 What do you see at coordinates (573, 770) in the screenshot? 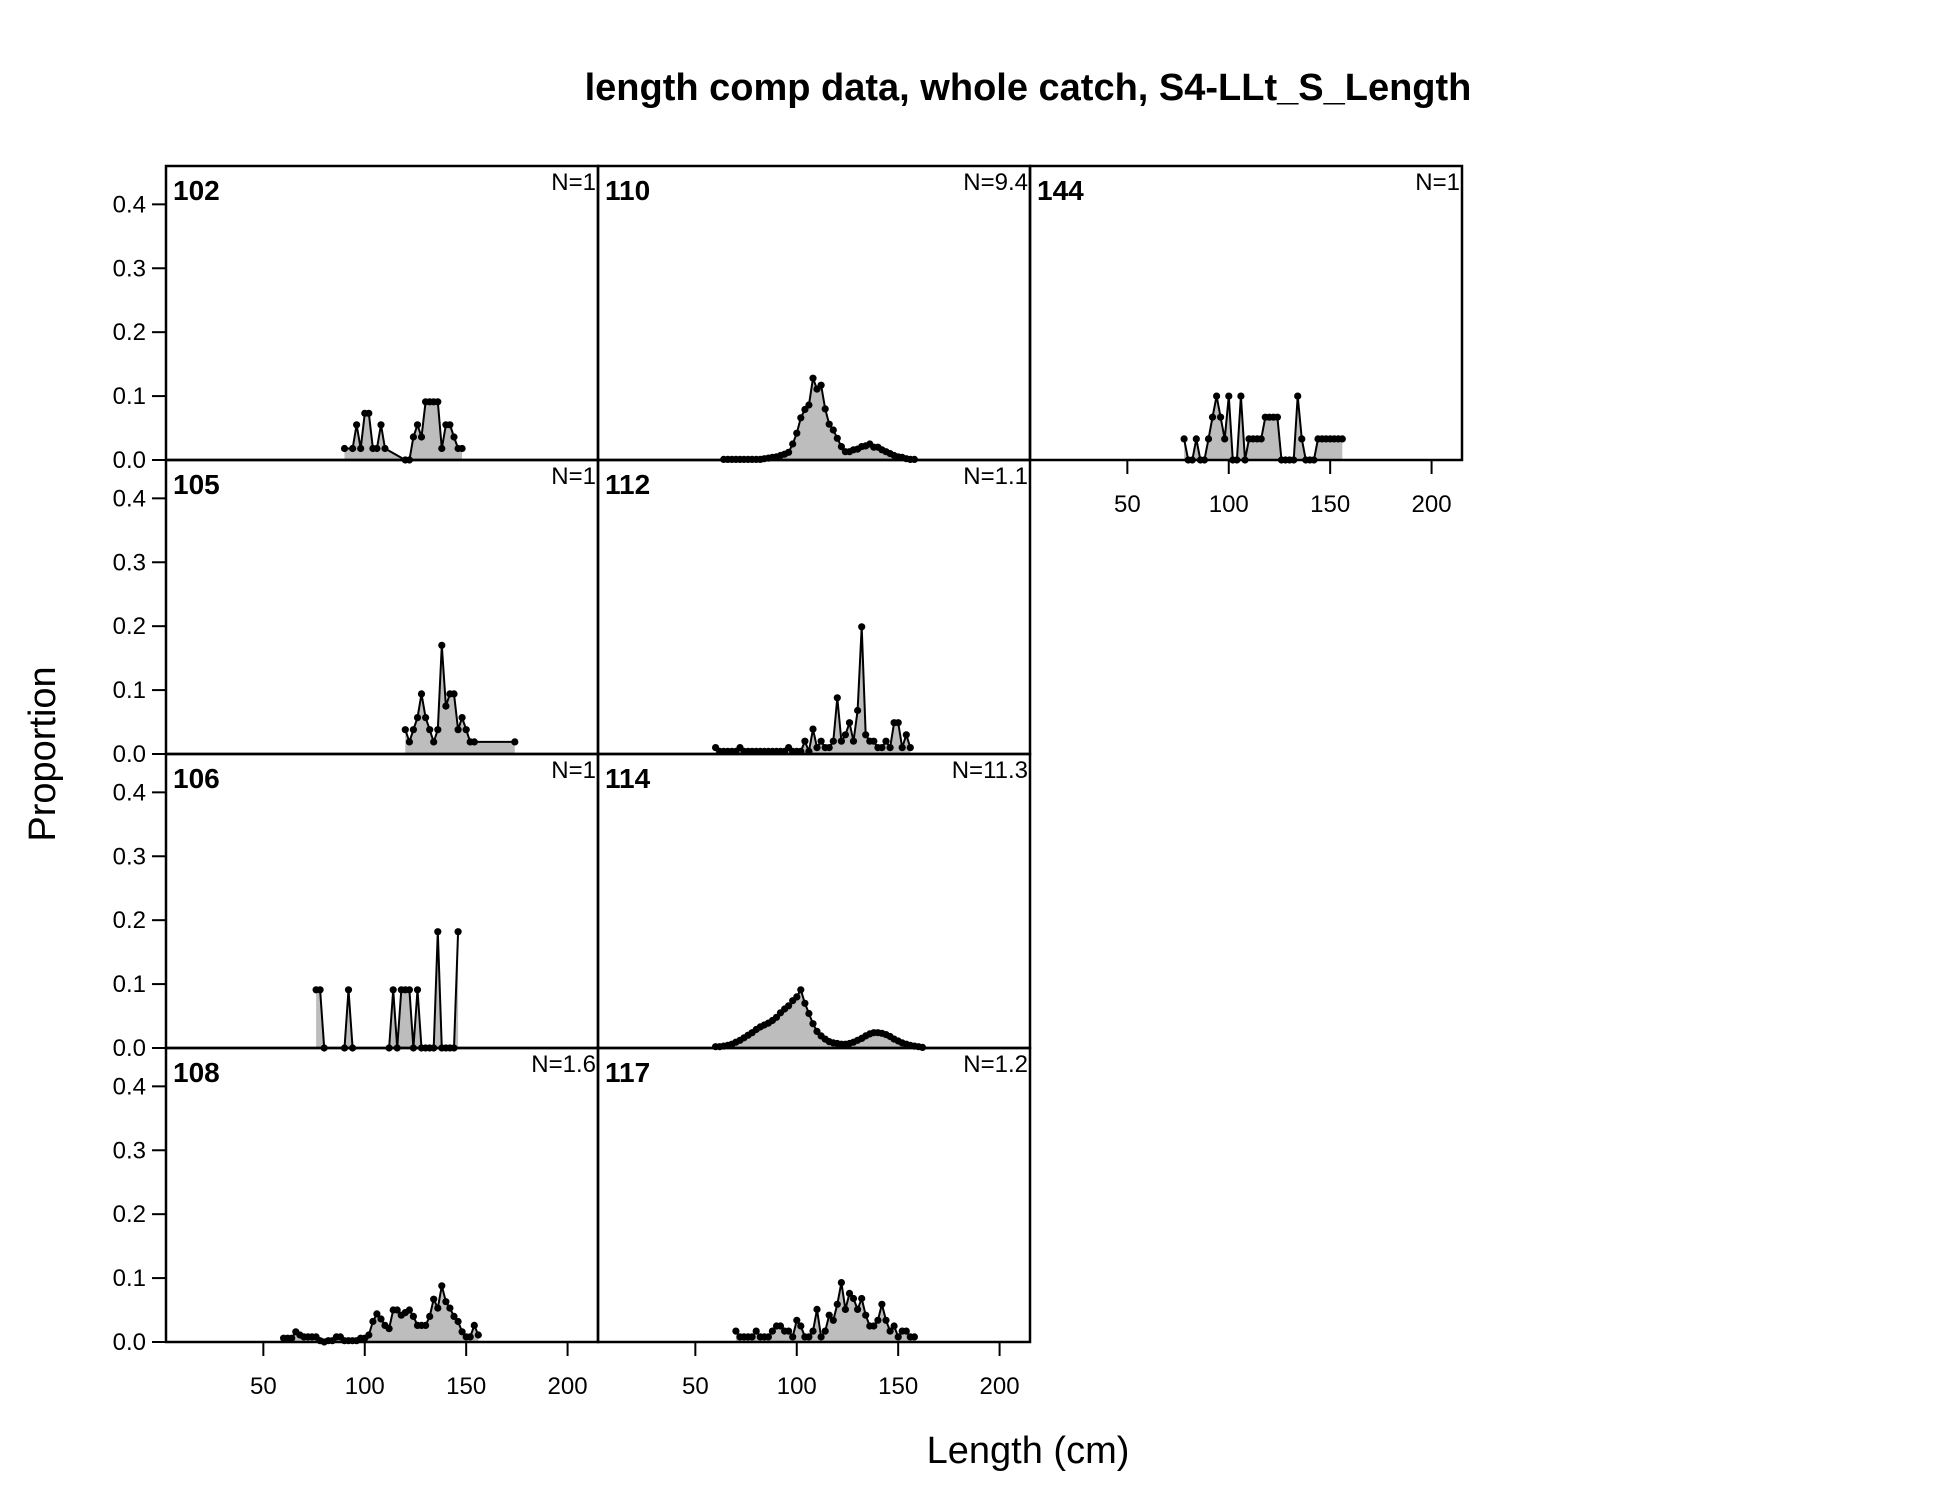
I see `panel-106-n-label: N=1` at bounding box center [573, 770].